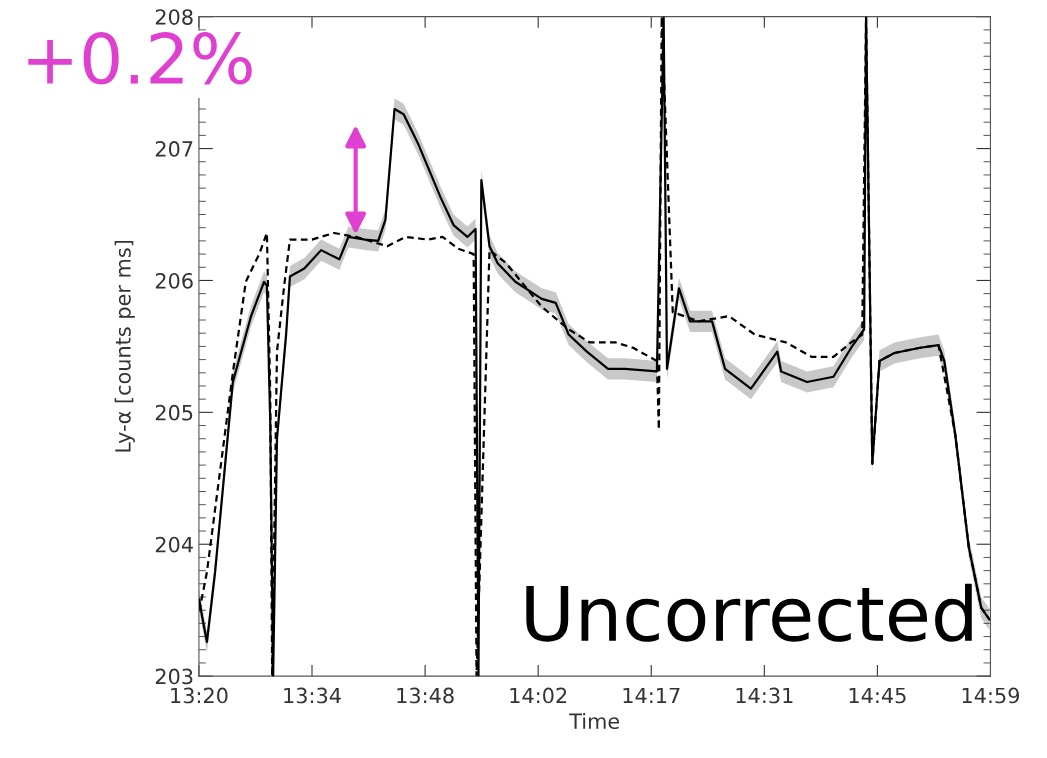  Describe the element at coordinates (174, 676) in the screenshot. I see `y-tick-label: 203` at that location.